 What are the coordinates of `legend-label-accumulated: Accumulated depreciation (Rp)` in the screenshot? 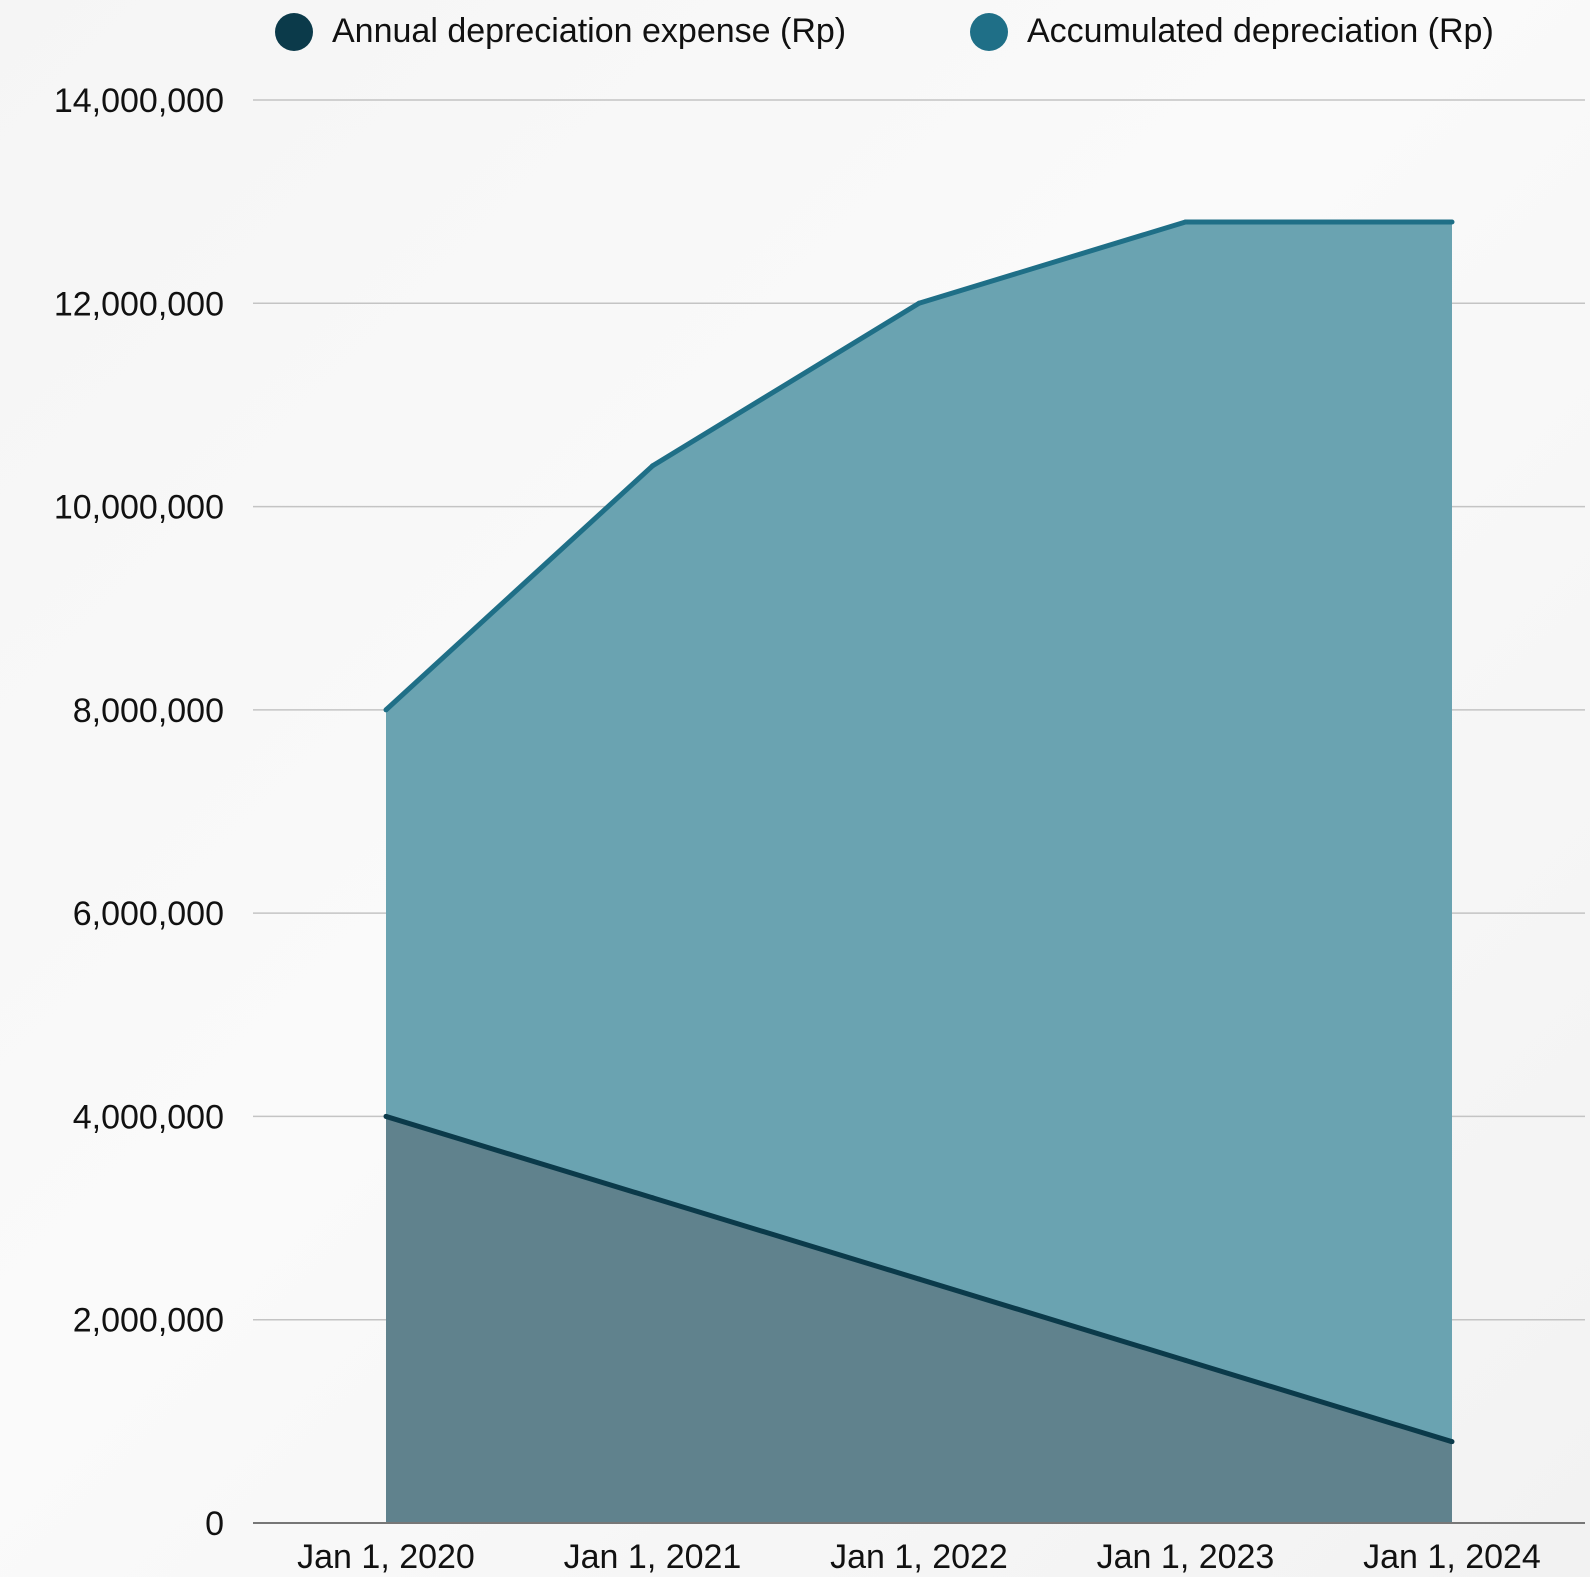 It's located at (1260, 31).